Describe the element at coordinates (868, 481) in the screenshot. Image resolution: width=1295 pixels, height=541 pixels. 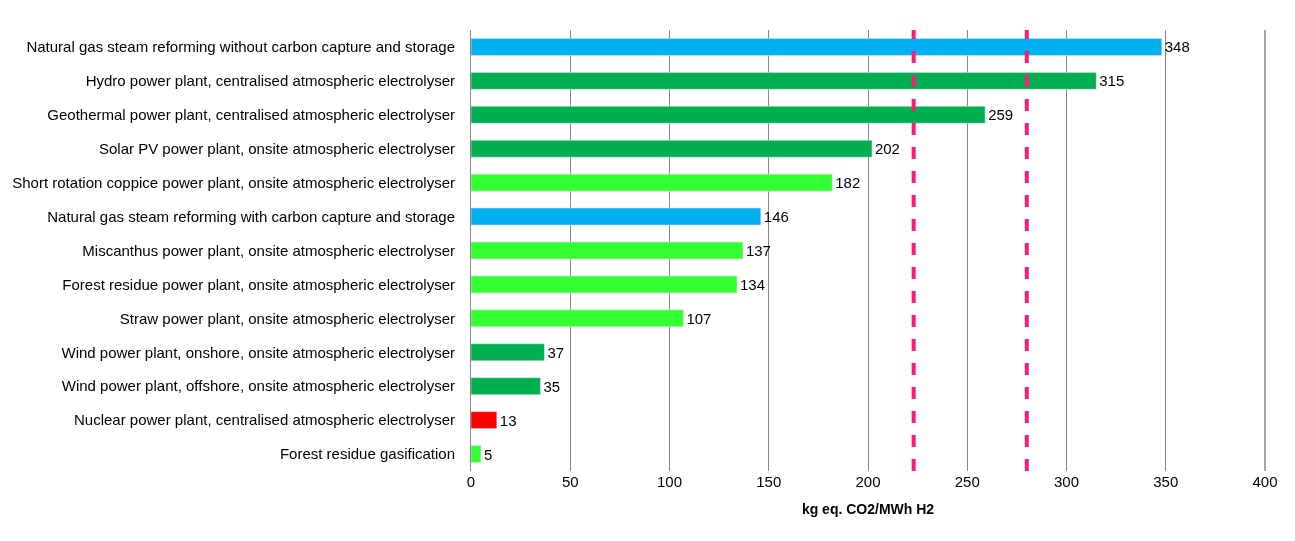
I see `x-tick-label: 200` at that location.